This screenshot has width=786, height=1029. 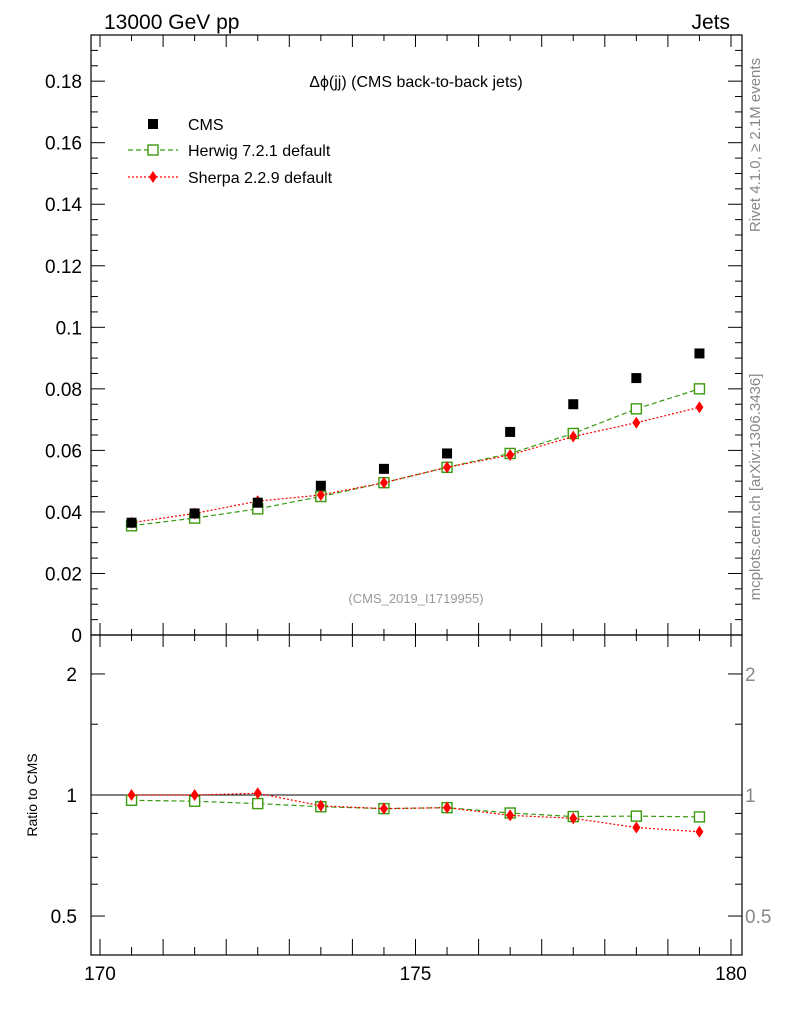 What do you see at coordinates (32, 794) in the screenshot?
I see `ratio-ylabel: Ratio to CMS` at bounding box center [32, 794].